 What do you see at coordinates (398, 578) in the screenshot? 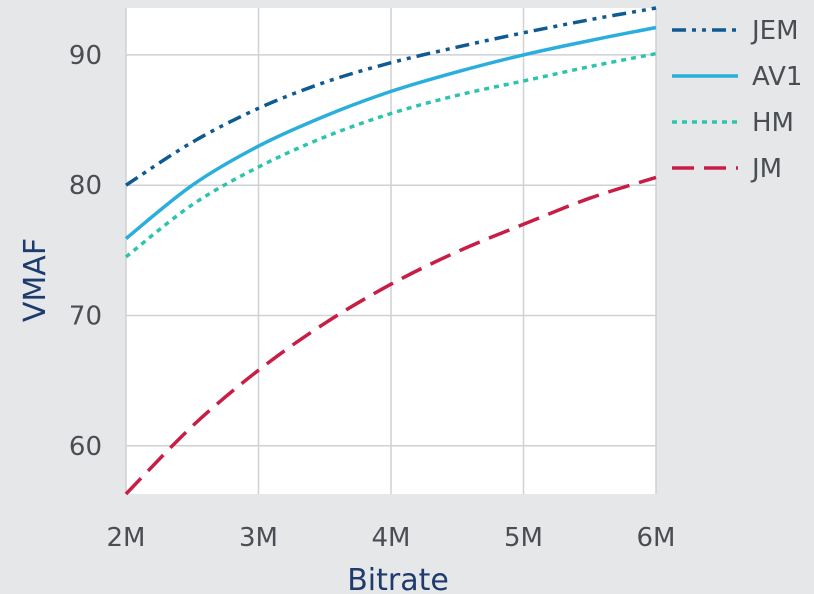
I see `x-axis-title: Bitrate` at bounding box center [398, 578].